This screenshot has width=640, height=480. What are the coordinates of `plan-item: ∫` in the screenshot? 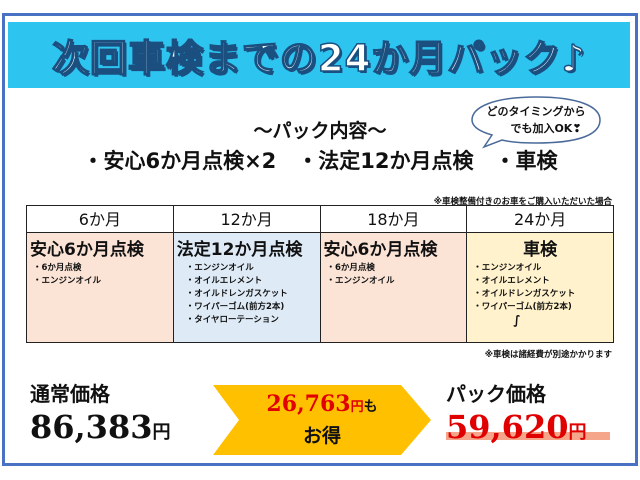 It's located at (517, 320).